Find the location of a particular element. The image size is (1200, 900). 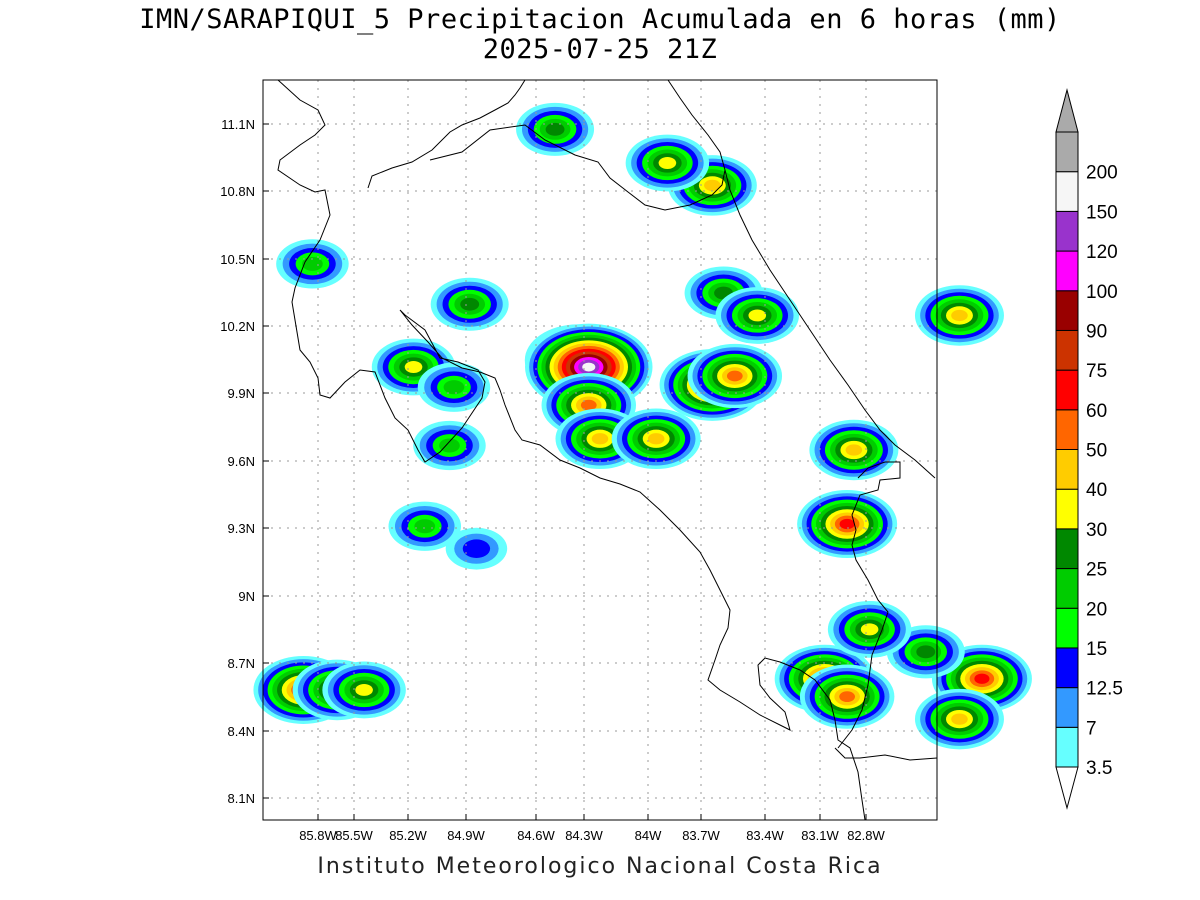

lat-tick-label: 10.2N is located at coordinates (237, 326).